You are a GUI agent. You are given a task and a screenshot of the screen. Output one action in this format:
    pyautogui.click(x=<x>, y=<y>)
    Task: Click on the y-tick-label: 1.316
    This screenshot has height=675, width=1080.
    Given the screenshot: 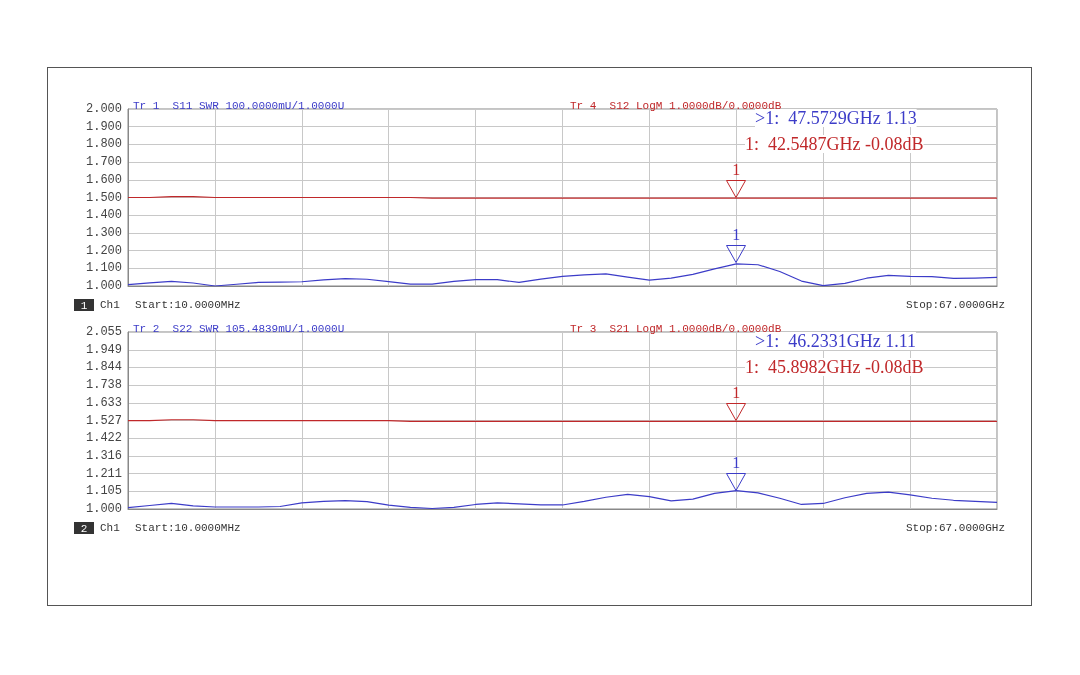 What is the action you would take?
    pyautogui.click(x=103, y=455)
    